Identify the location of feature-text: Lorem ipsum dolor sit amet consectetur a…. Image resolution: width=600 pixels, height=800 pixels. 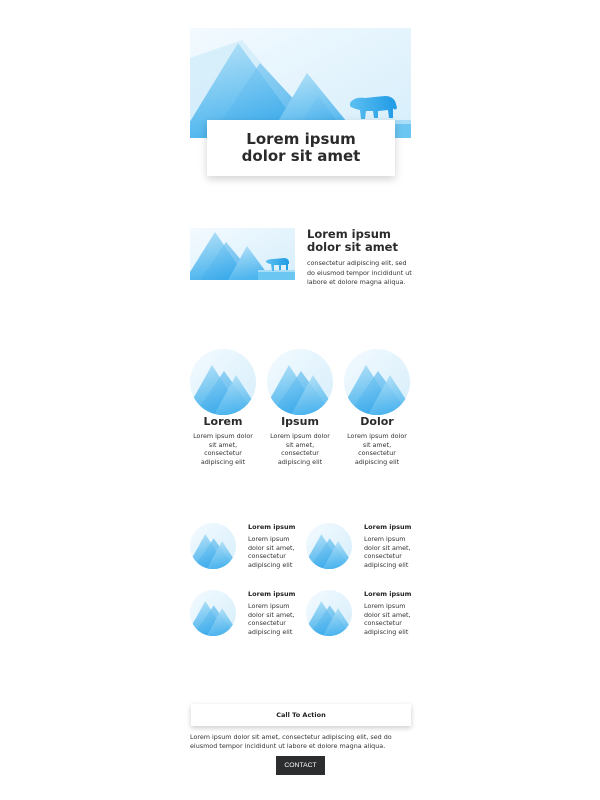
(359, 258).